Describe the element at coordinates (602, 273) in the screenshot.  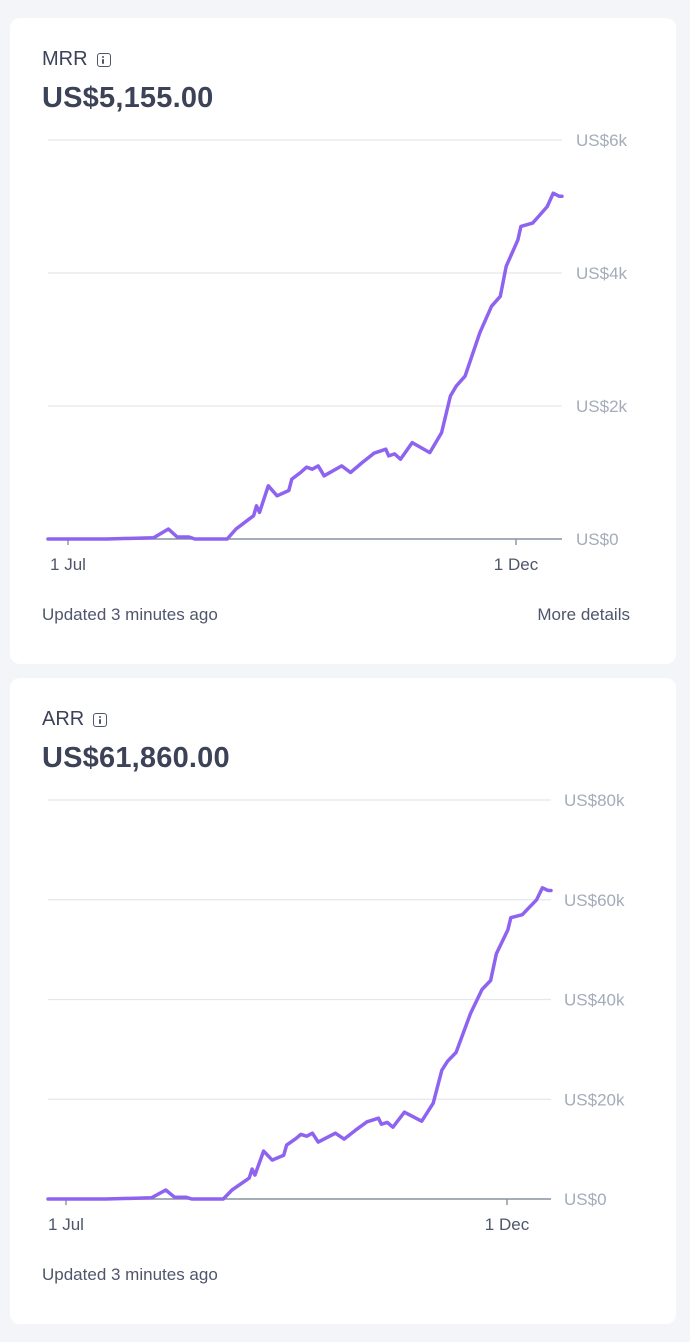
I see `y-tick-label: US$4k` at that location.